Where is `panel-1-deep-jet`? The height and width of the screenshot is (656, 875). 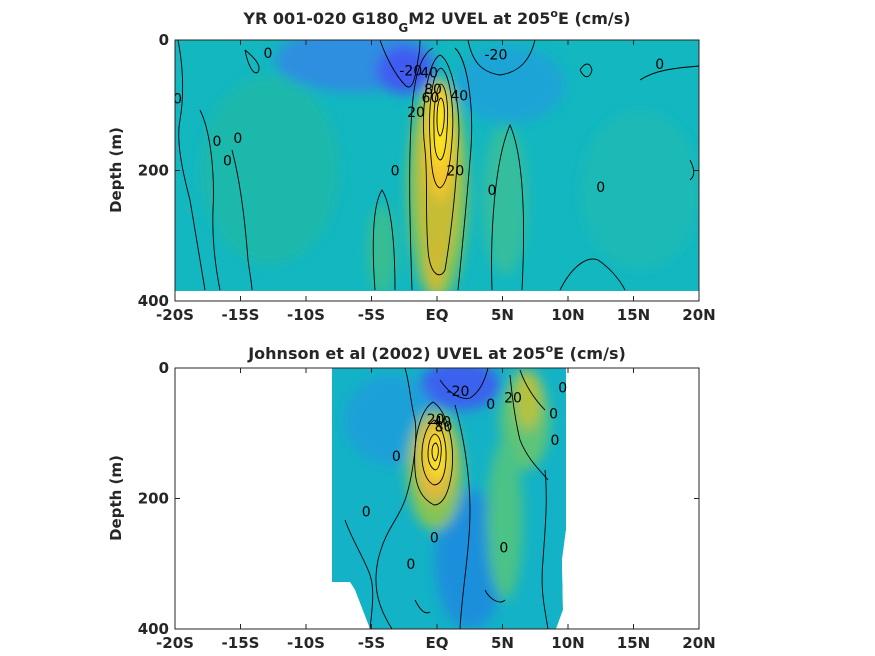 panel-1-deep-jet is located at coordinates (435, 265).